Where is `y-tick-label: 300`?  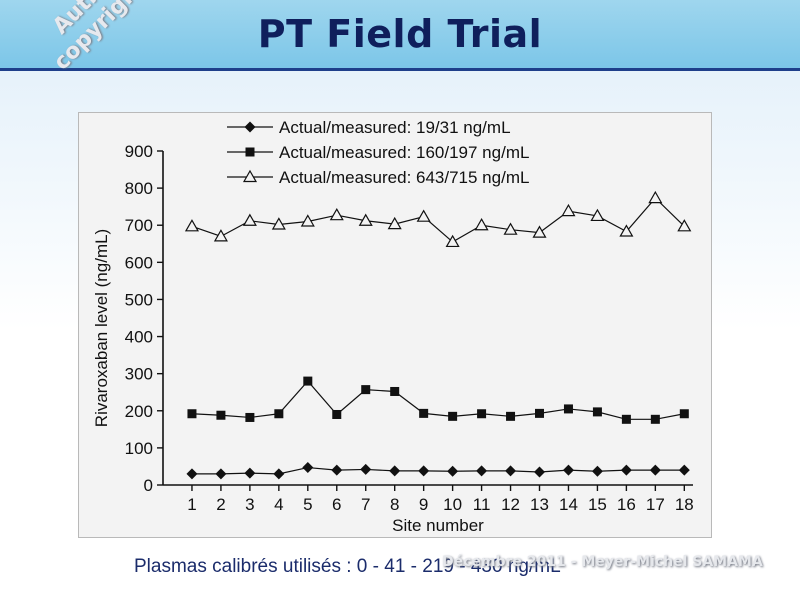 y-tick-label: 300 is located at coordinates (139, 374).